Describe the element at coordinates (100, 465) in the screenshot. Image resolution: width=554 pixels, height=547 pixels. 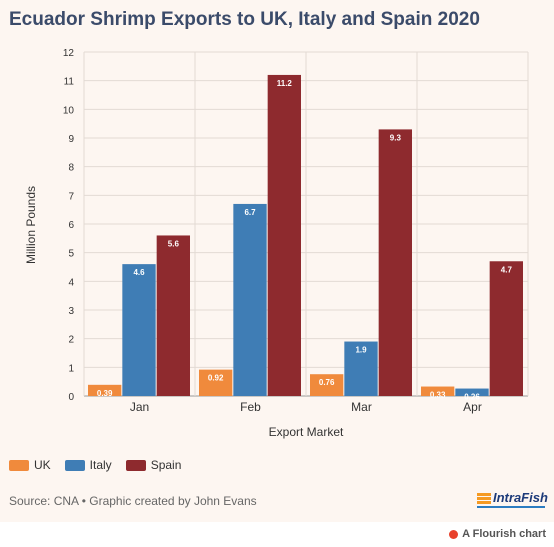
I see `legend-label: Italy` at that location.